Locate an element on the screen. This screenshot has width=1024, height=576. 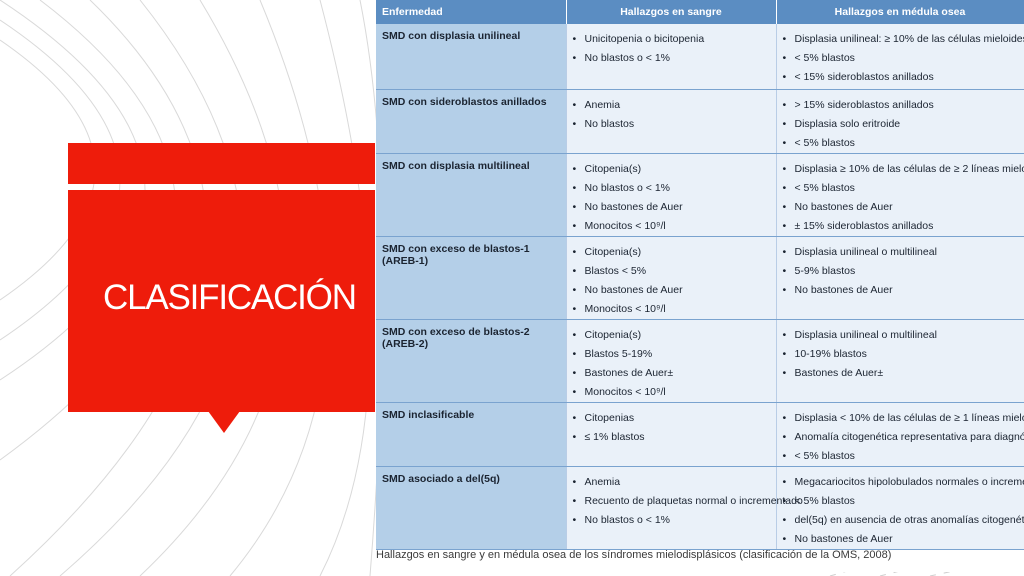
red-accent-strip is located at coordinates (221, 163).